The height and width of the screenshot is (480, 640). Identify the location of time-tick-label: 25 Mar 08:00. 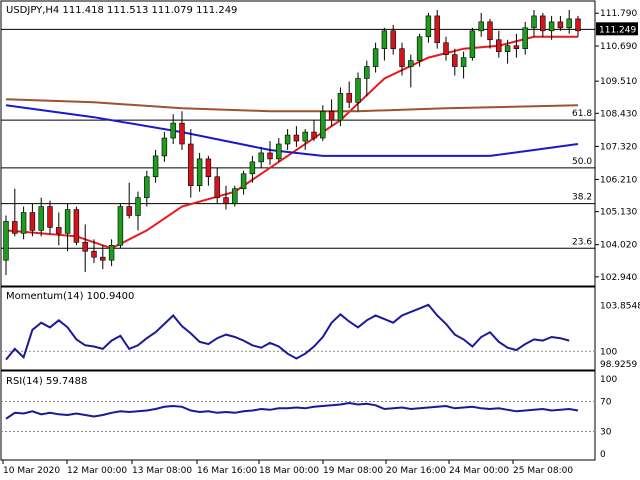
(543, 471).